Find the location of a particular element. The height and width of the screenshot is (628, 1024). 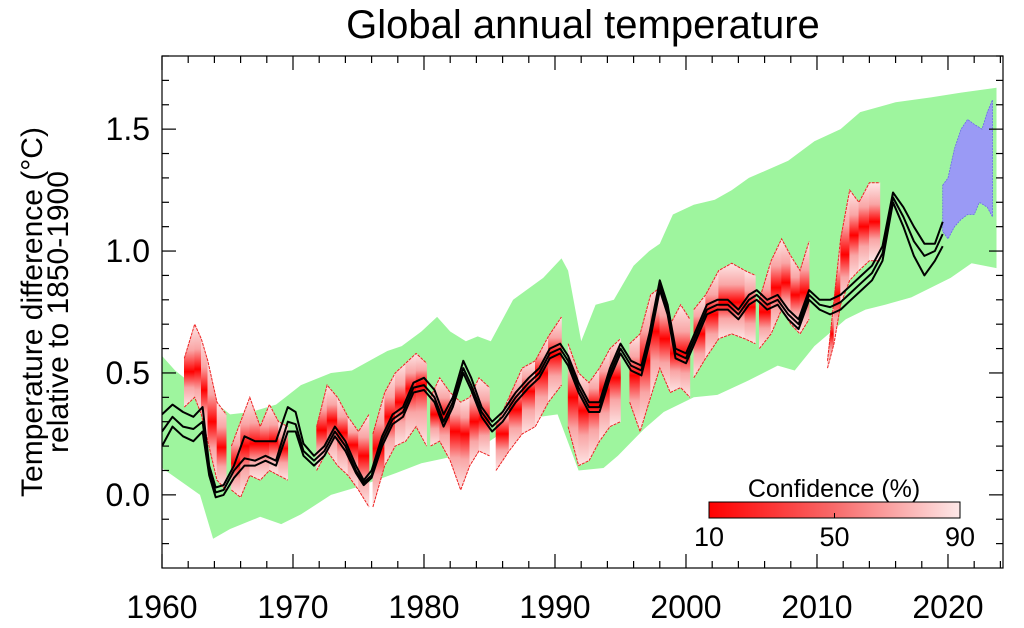

legend-title: Confidence (%) is located at coordinates (834, 489).